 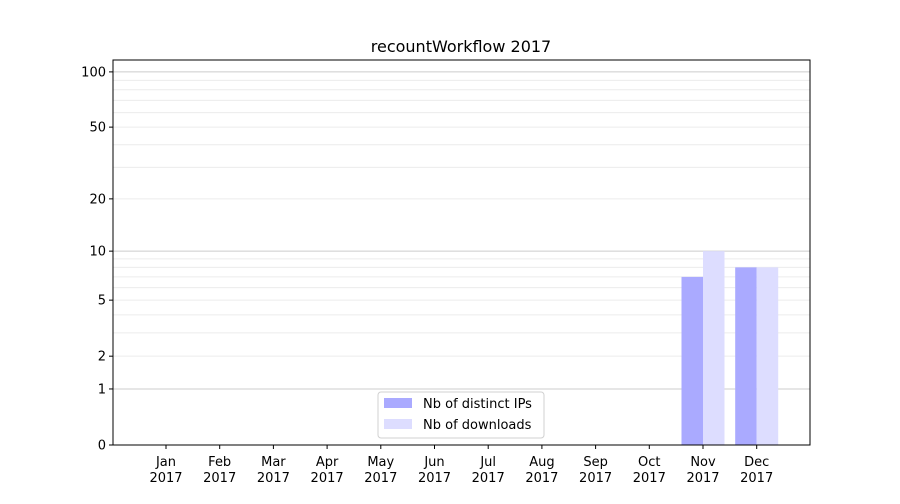 What do you see at coordinates (102, 446) in the screenshot?
I see `y-tick-label: 0` at bounding box center [102, 446].